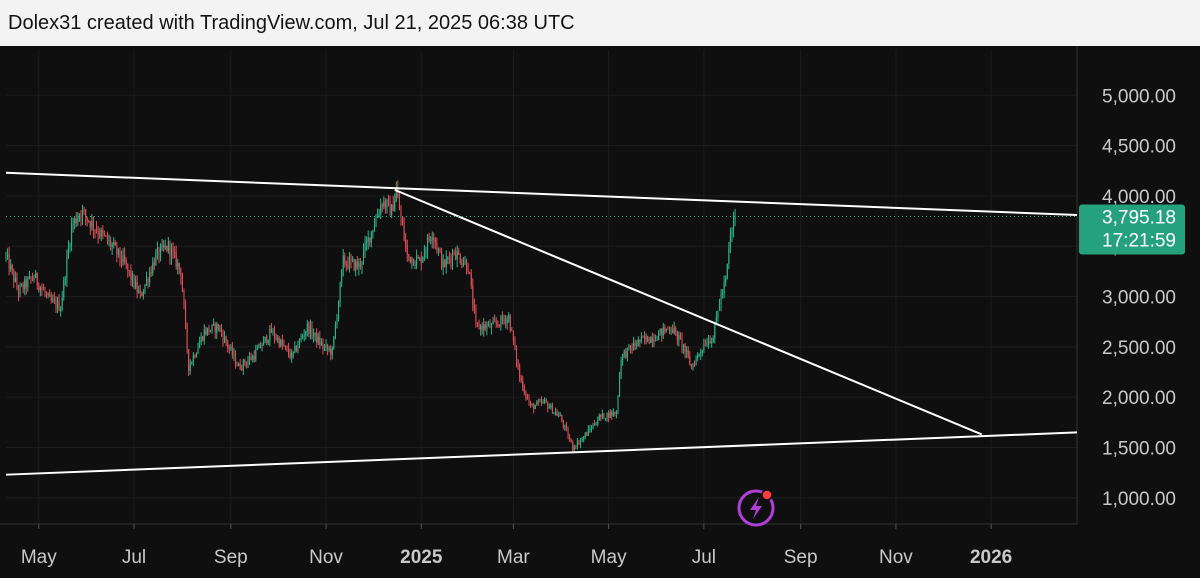 This screenshot has width=1200, height=578. Describe the element at coordinates (1139, 499) in the screenshot. I see `y-tick-label: 1,000.00` at that location.